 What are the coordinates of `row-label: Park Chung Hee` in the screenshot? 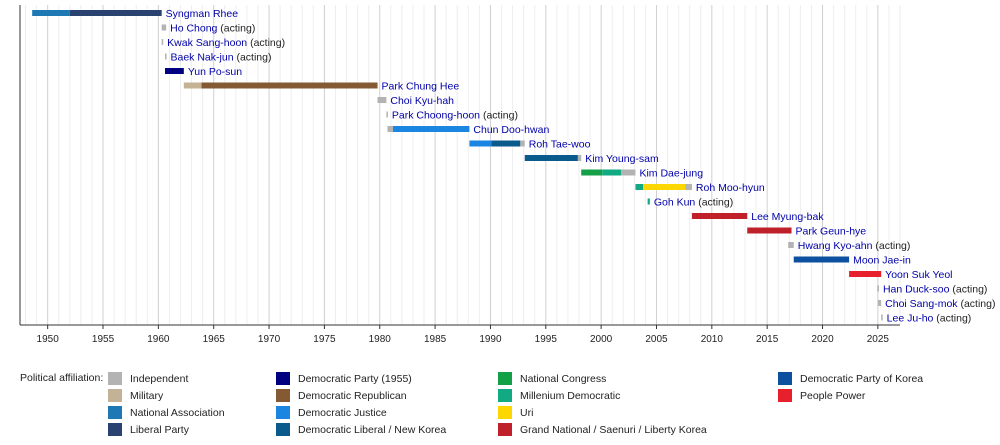 It's located at (421, 87).